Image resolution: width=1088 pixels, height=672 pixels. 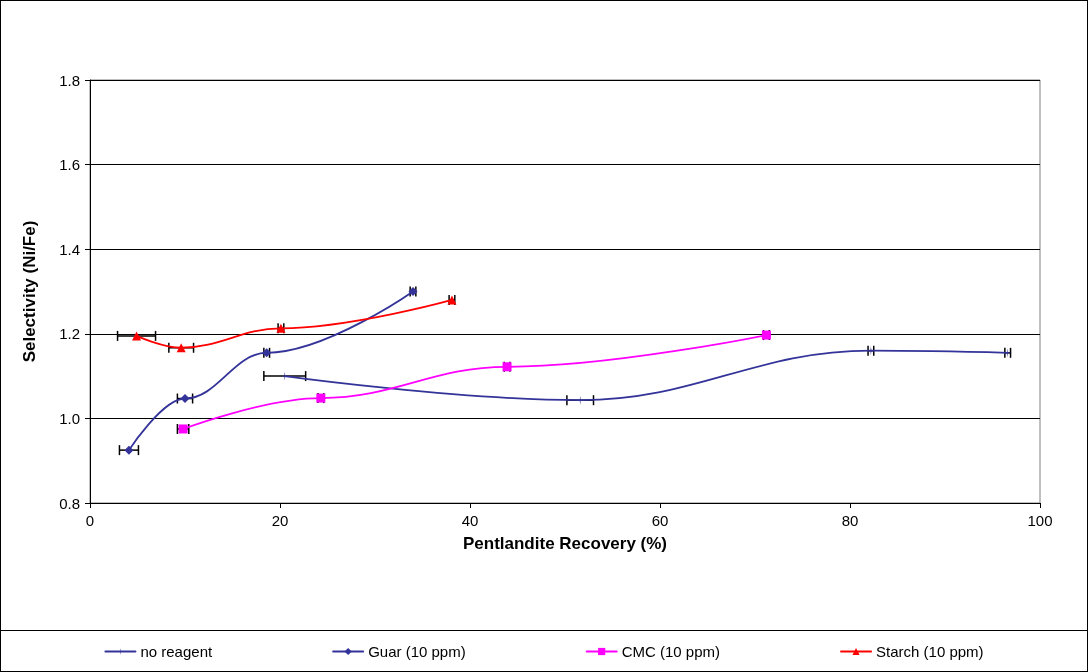 I want to click on x-tick-label: 40, so click(x=470, y=520).